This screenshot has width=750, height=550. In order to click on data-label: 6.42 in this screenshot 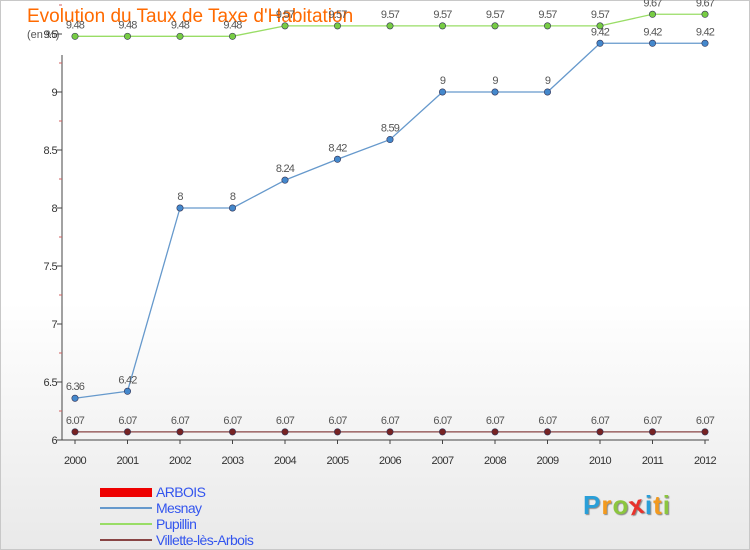, I will do `click(127, 380)`.